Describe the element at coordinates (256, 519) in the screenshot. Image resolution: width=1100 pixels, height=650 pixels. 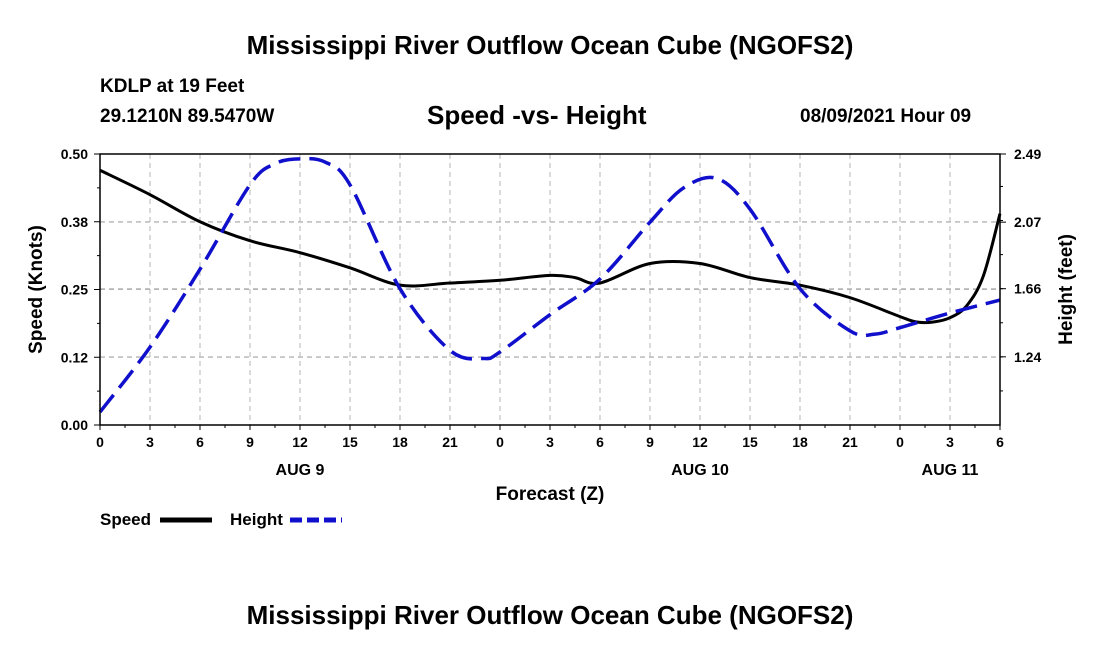
I see `legend-height-label: Height` at that location.